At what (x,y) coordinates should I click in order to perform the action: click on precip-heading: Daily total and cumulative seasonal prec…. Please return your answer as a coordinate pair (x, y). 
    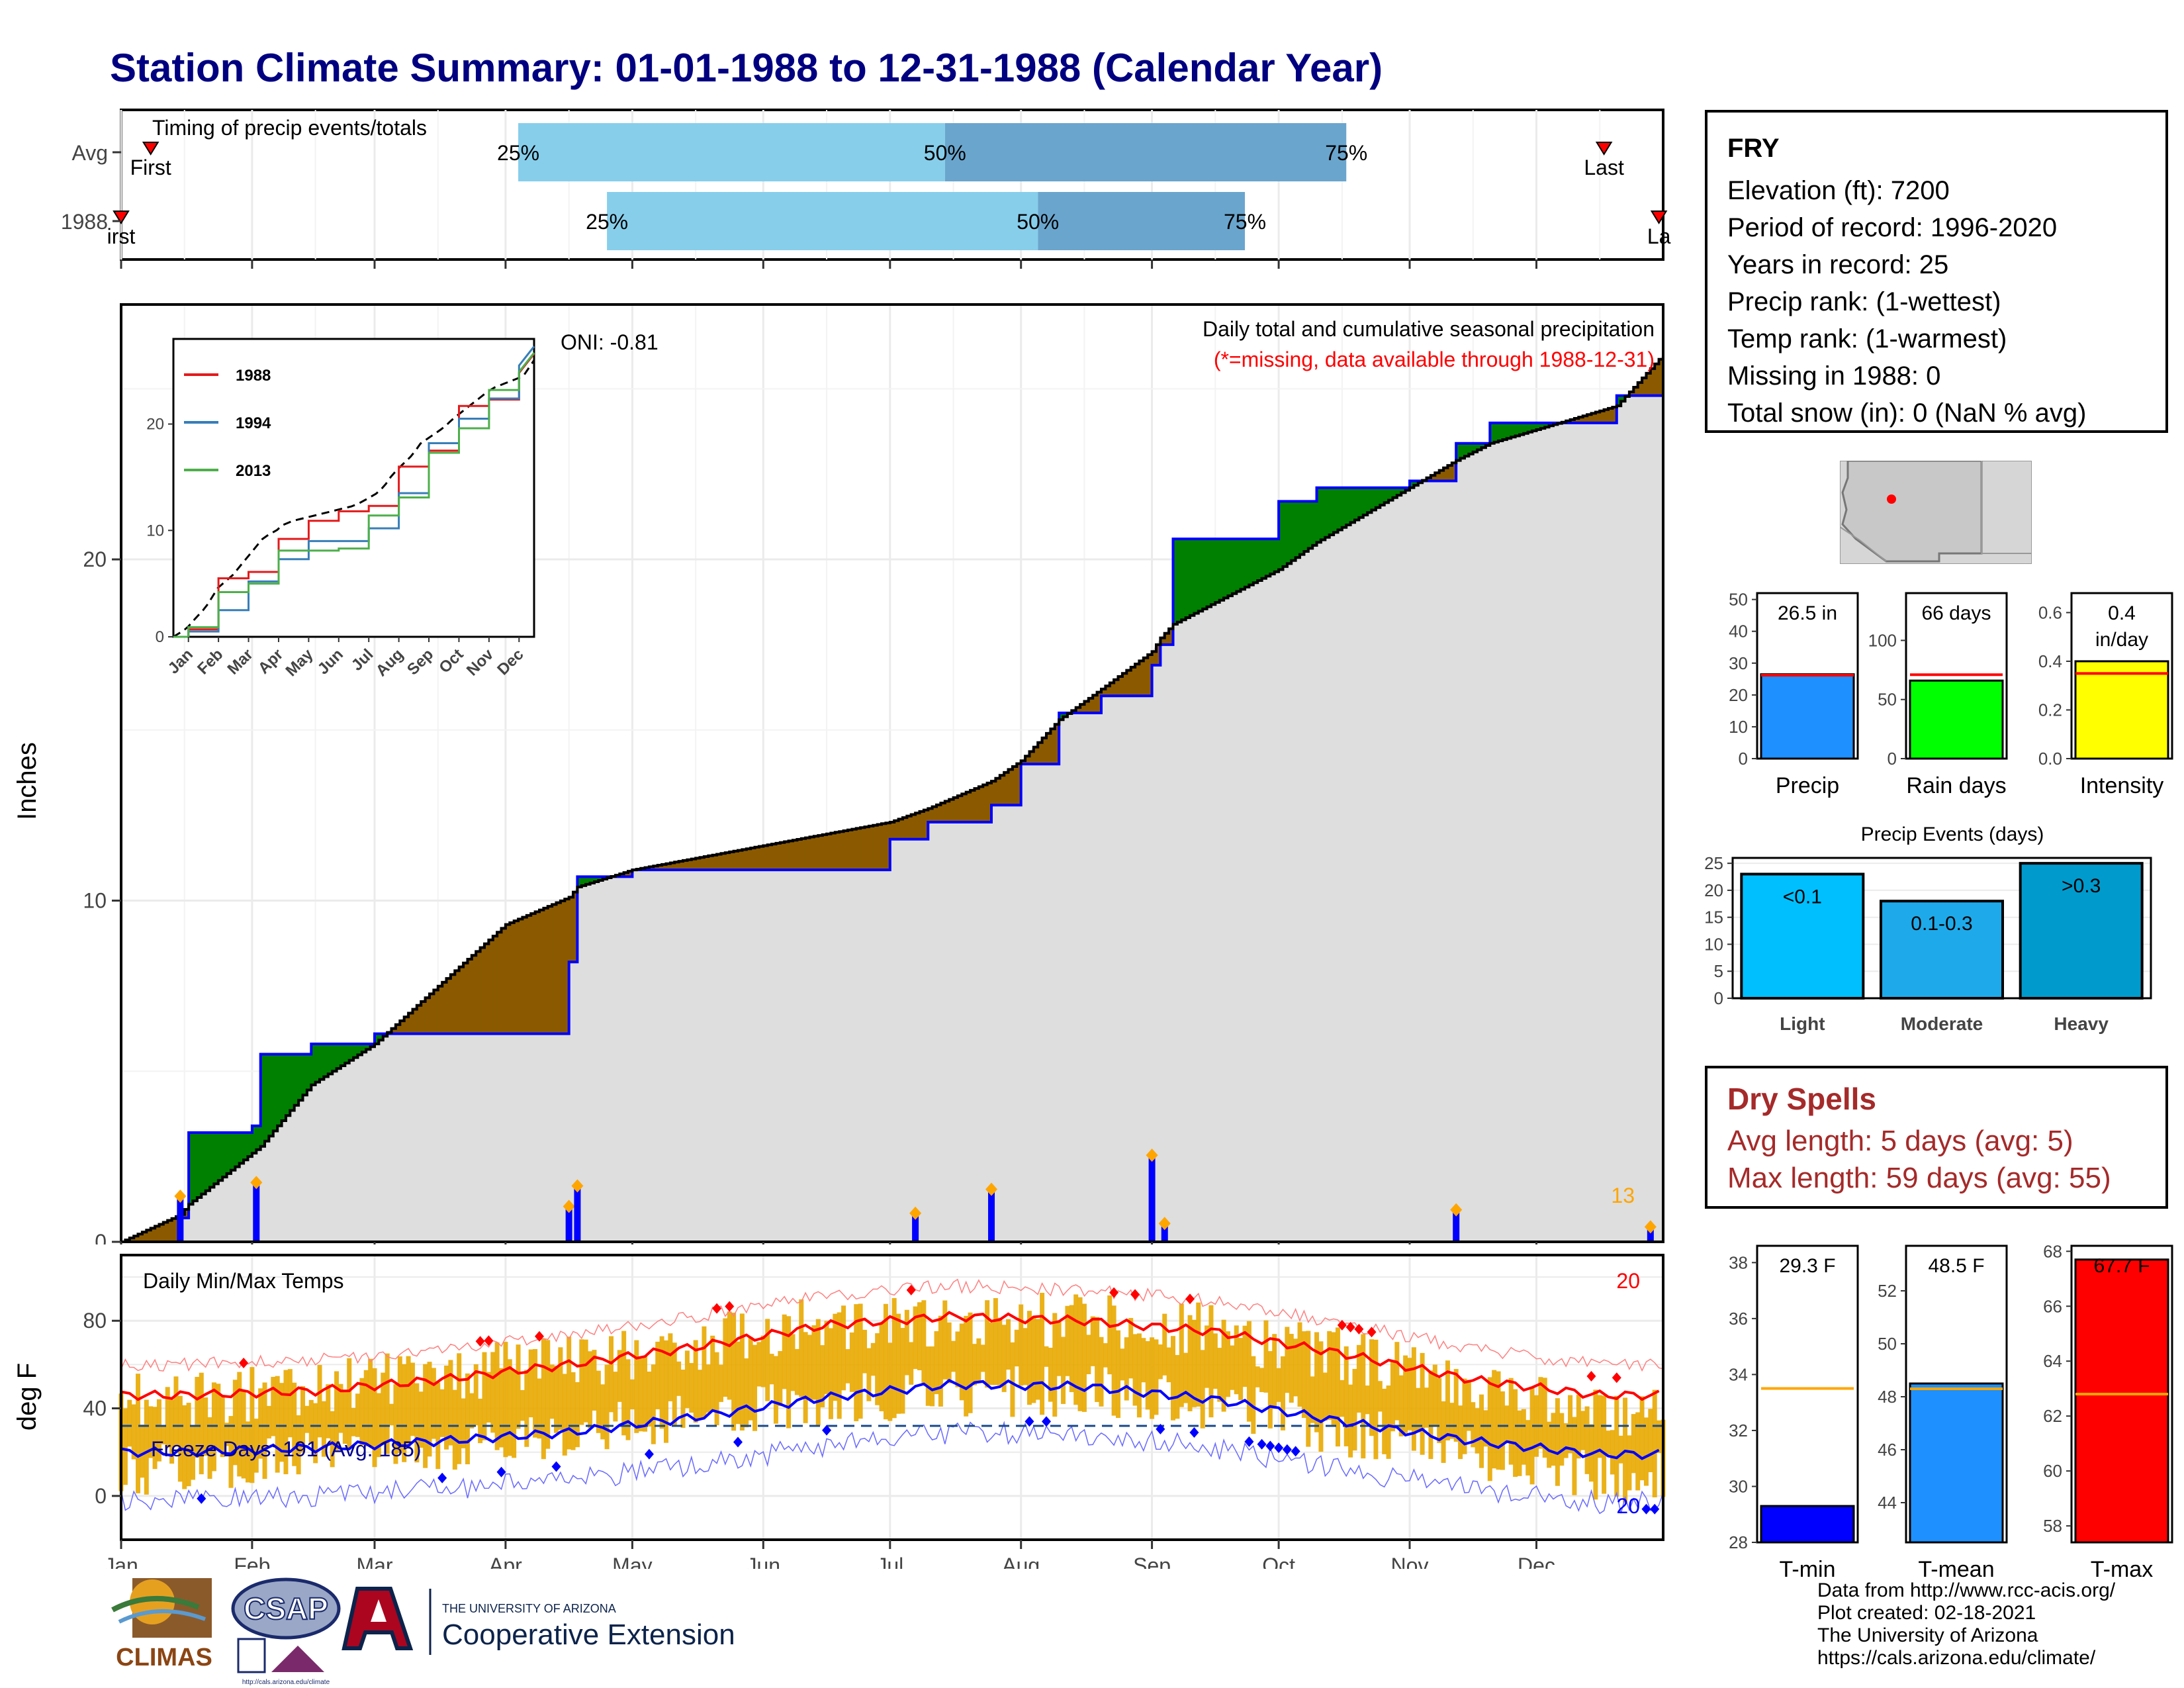
    Looking at the image, I should click on (1429, 329).